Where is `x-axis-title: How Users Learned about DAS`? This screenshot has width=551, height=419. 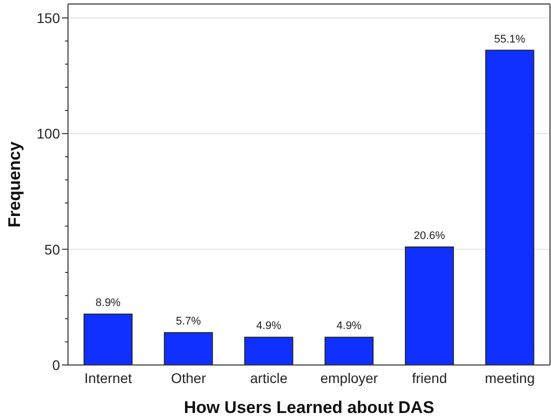 x-axis-title: How Users Learned about DAS is located at coordinates (309, 407).